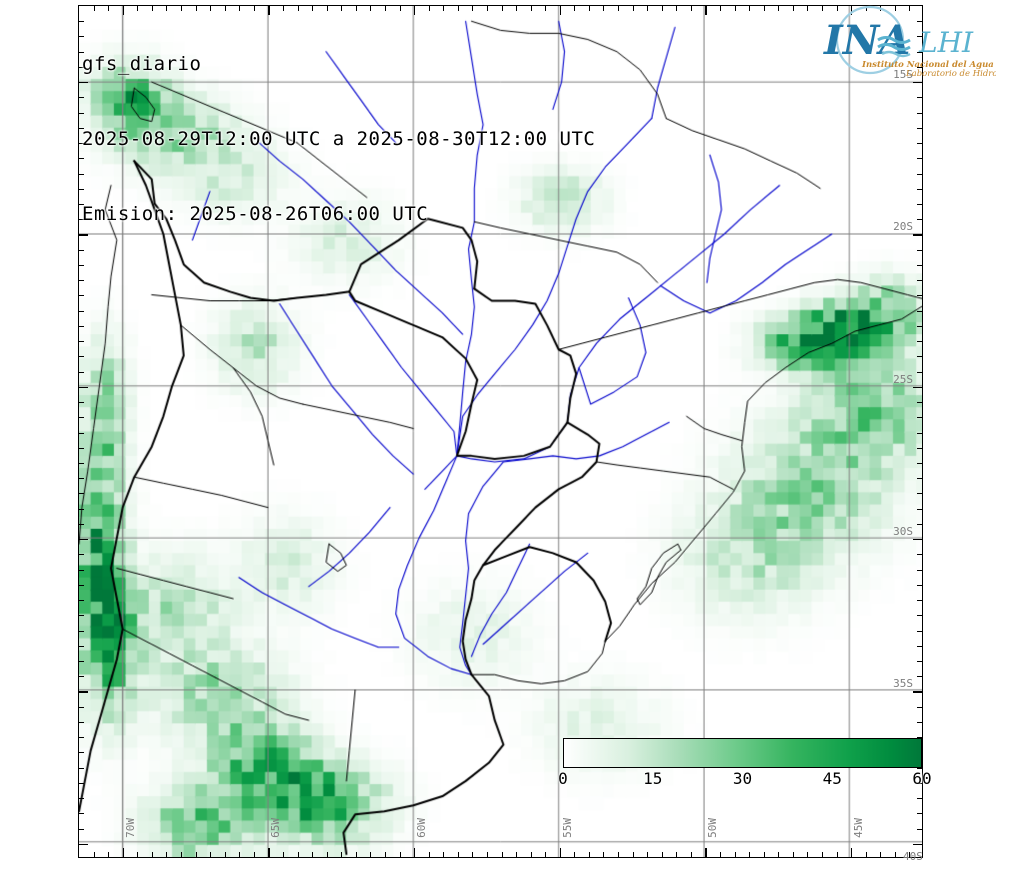 This screenshot has width=1024, height=870. I want to click on latitude-label: 15S, so click(903, 75).